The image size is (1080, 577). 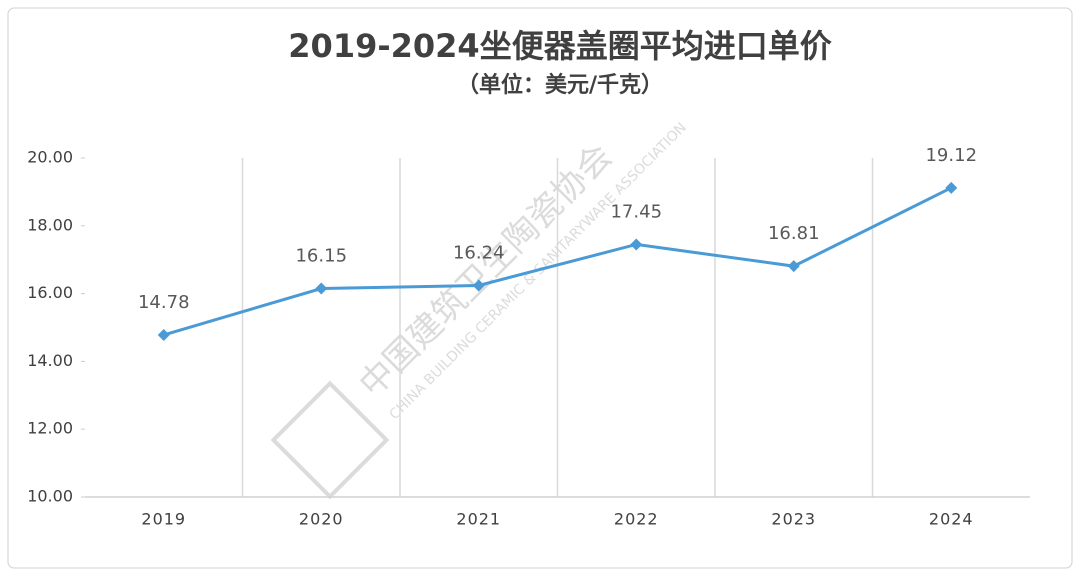 I want to click on data-label: 16.24, so click(x=479, y=252).